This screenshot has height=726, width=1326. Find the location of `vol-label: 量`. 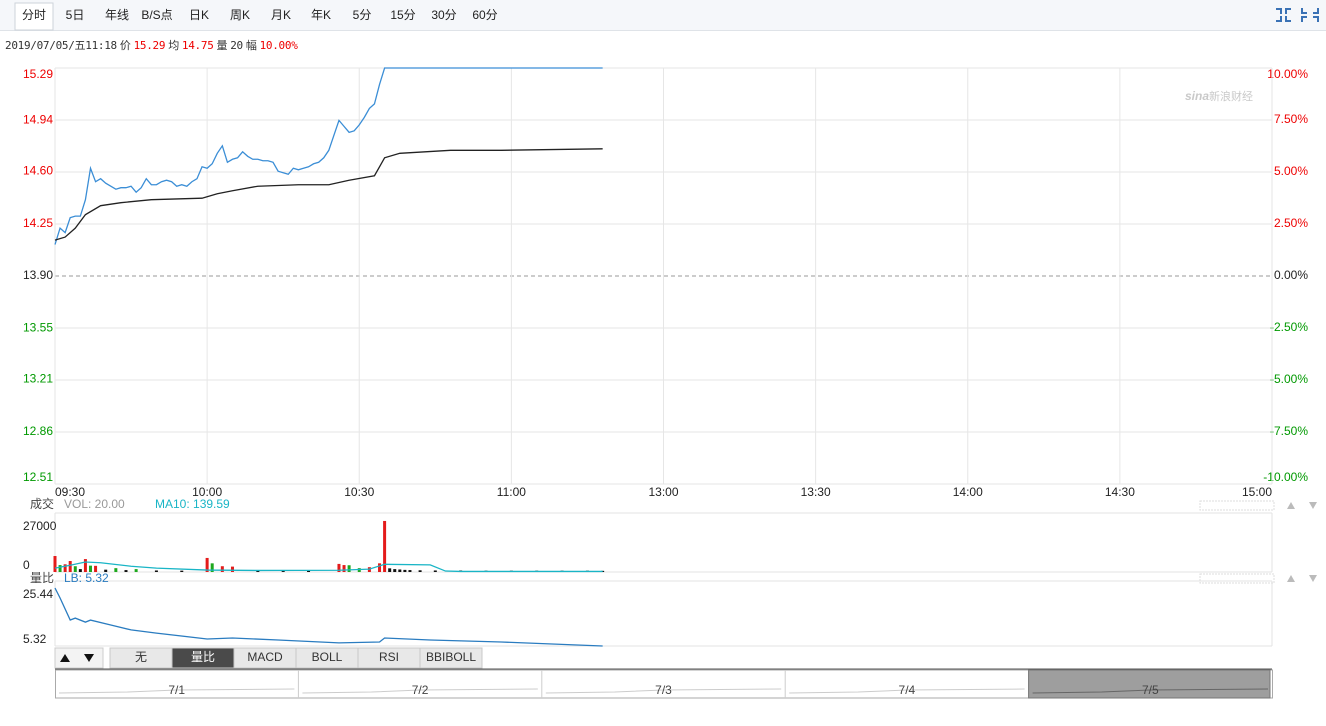

vol-label: 量 is located at coordinates (222, 45).